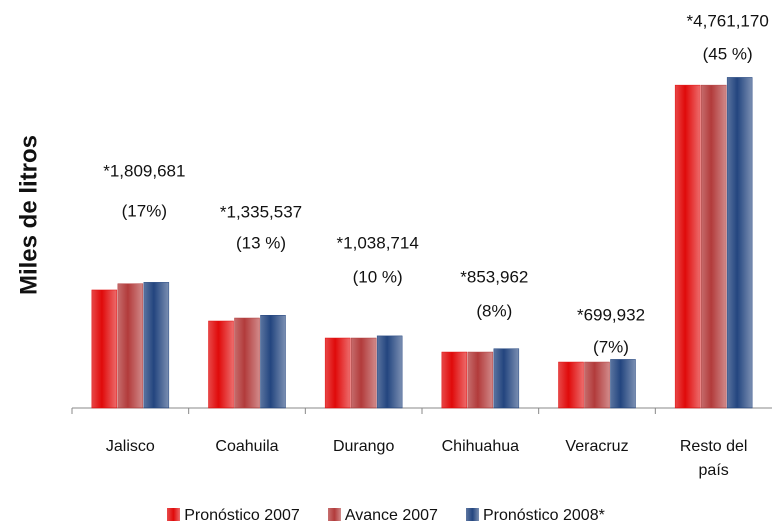 The width and height of the screenshot is (772, 529). I want to click on legend-label: Avance 2007, so click(391, 515).